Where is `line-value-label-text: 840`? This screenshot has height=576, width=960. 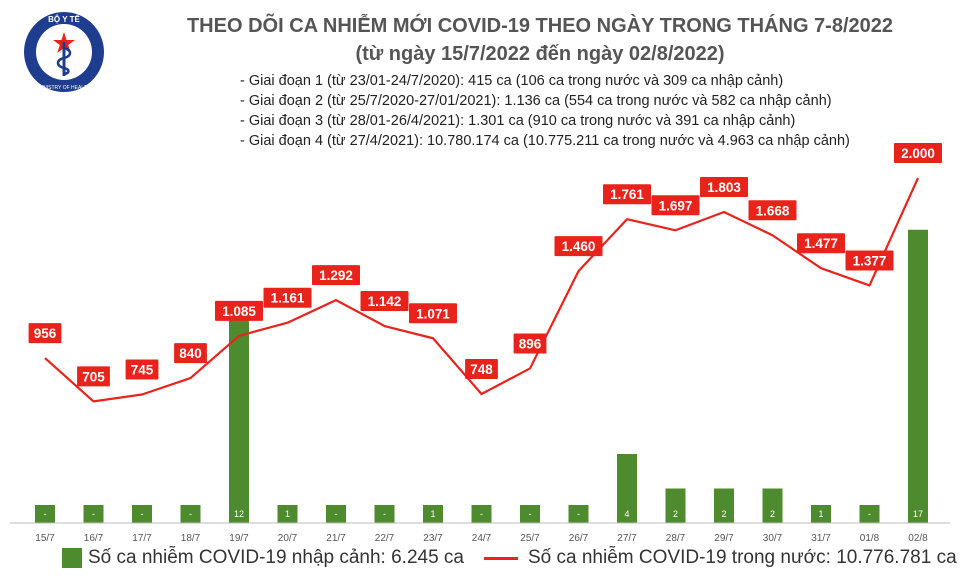
line-value-label-text: 840 is located at coordinates (190, 353).